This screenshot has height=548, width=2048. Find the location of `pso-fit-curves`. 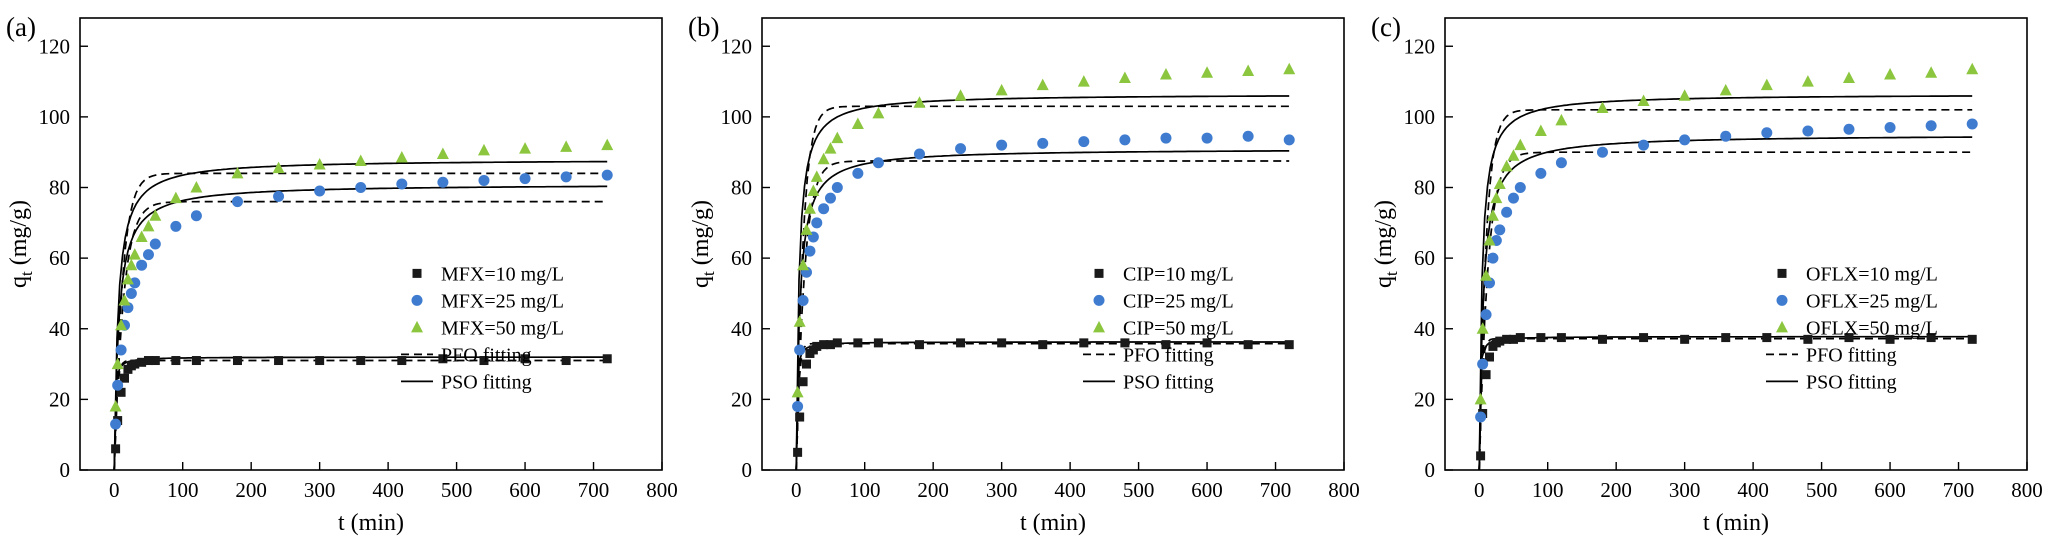

pso-fit-curves is located at coordinates (360, 315).